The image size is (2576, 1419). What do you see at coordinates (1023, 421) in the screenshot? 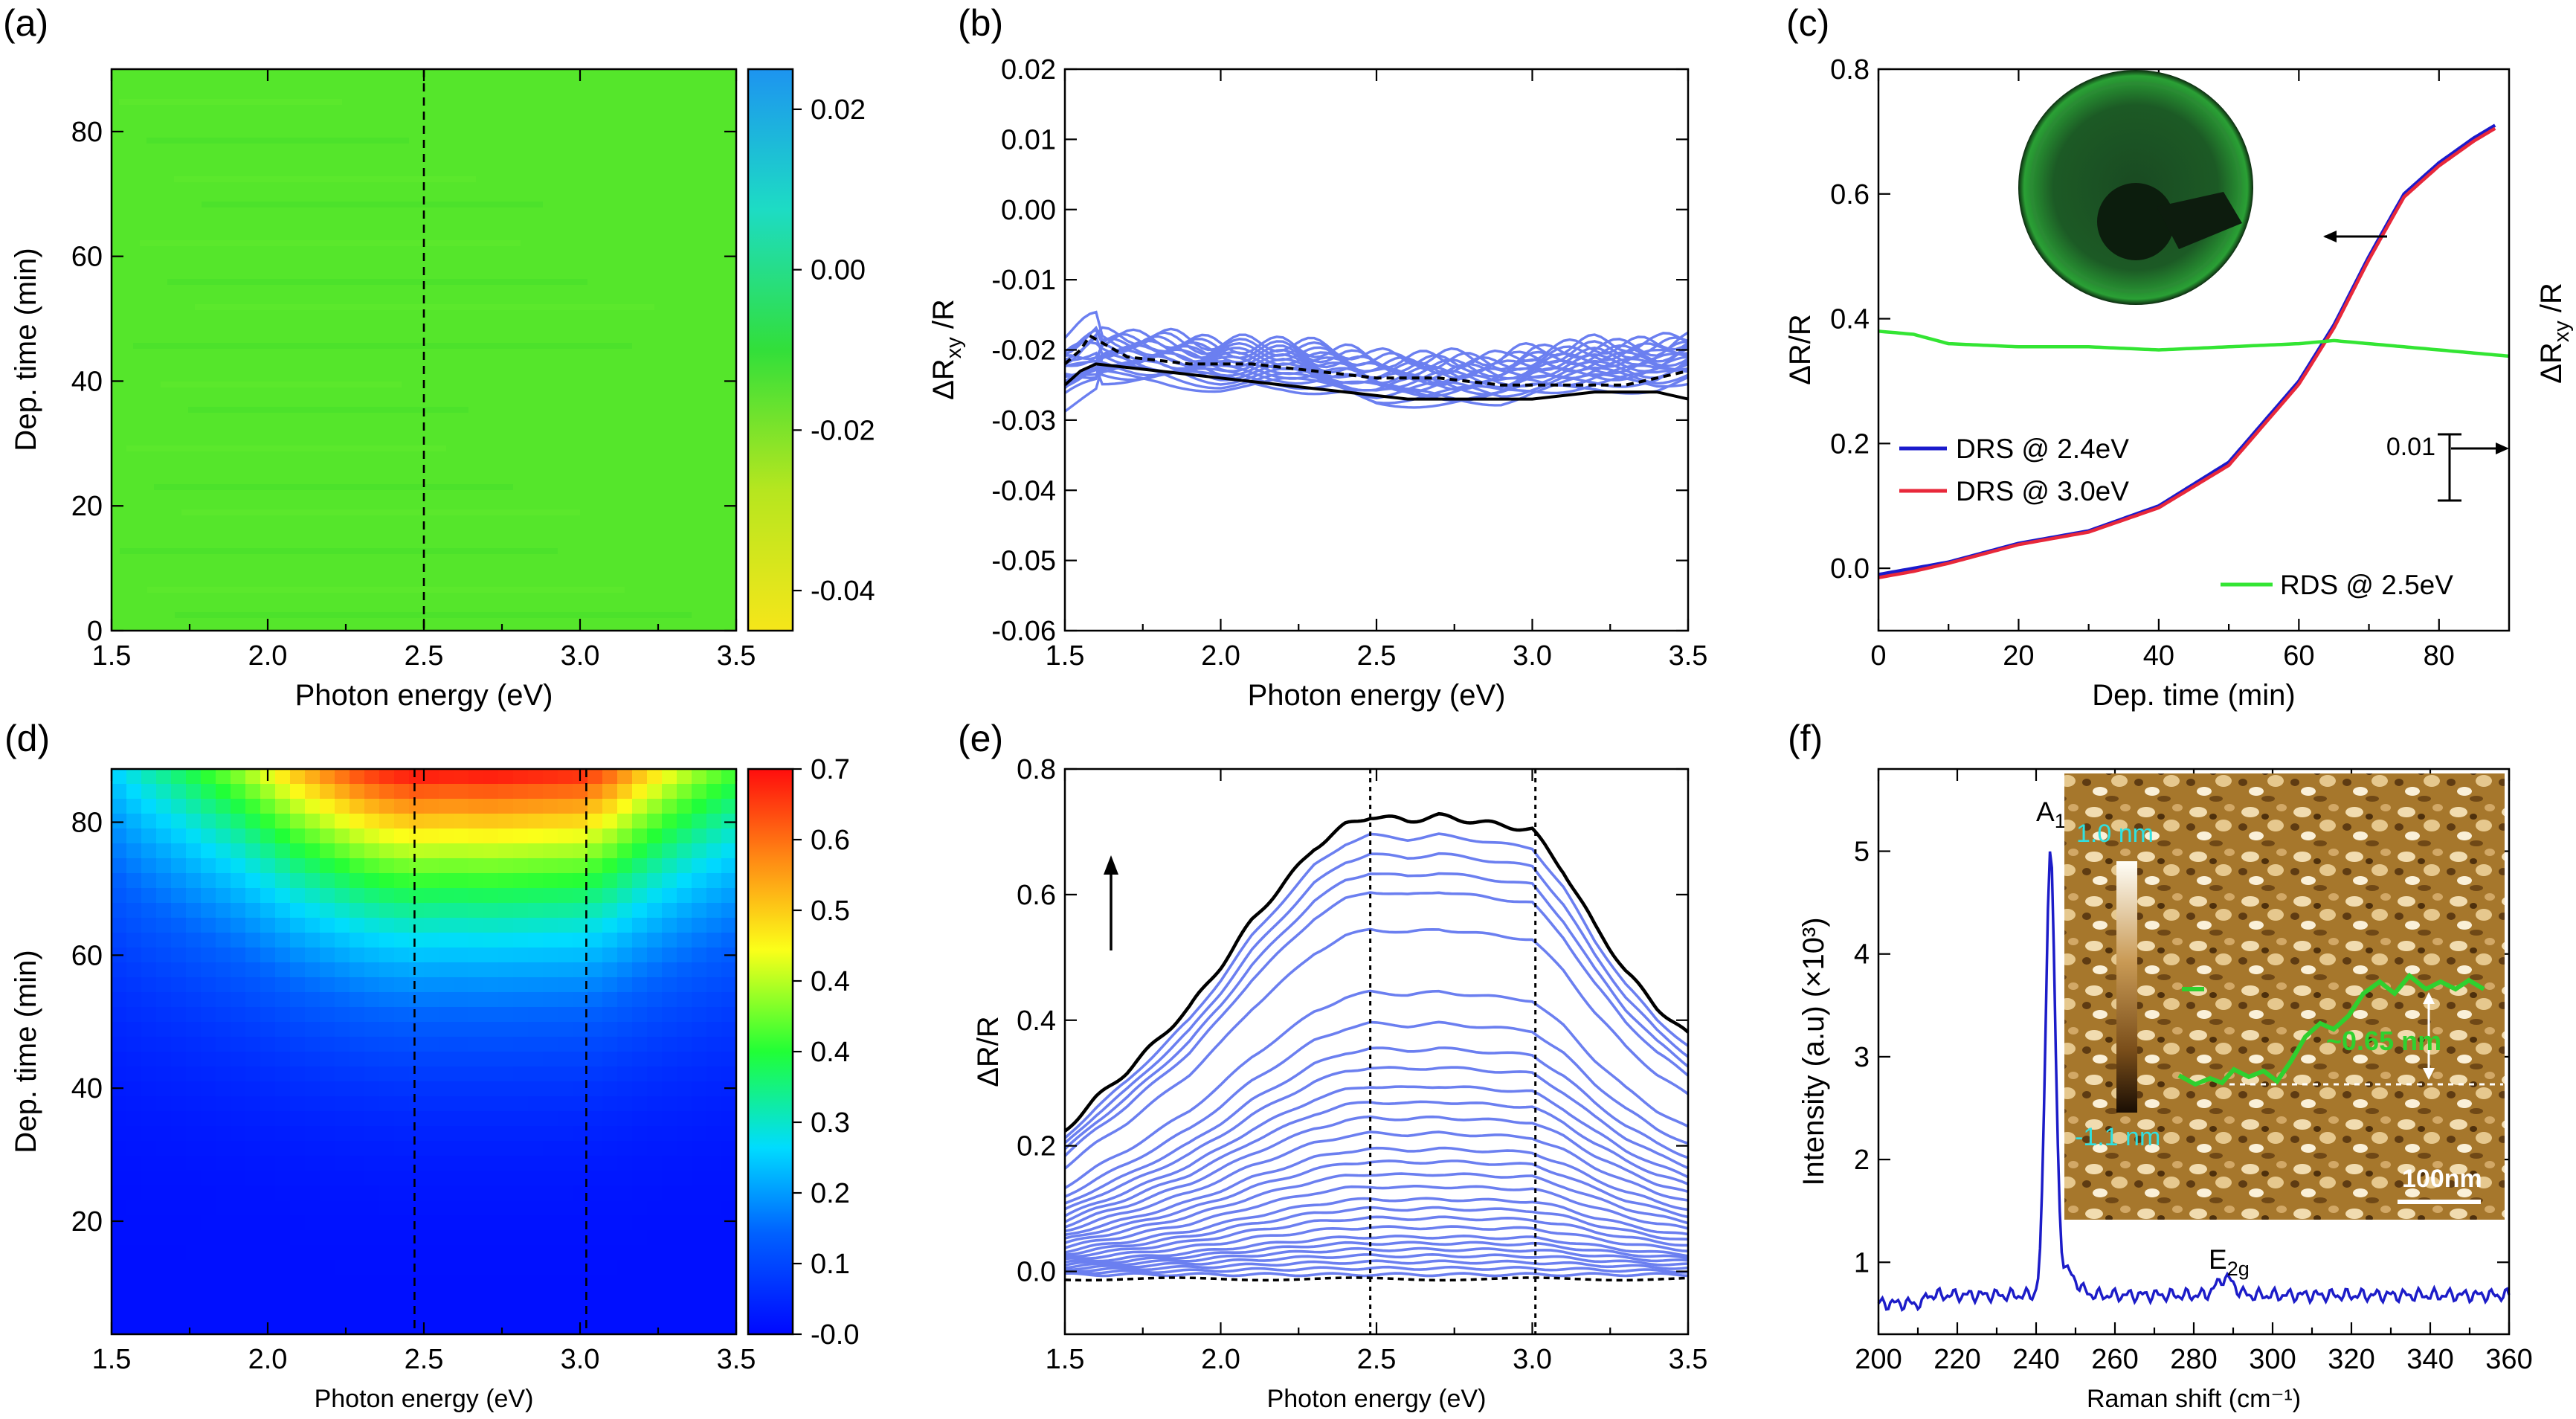
I see `b-ytick-label: -0.03` at bounding box center [1023, 421].